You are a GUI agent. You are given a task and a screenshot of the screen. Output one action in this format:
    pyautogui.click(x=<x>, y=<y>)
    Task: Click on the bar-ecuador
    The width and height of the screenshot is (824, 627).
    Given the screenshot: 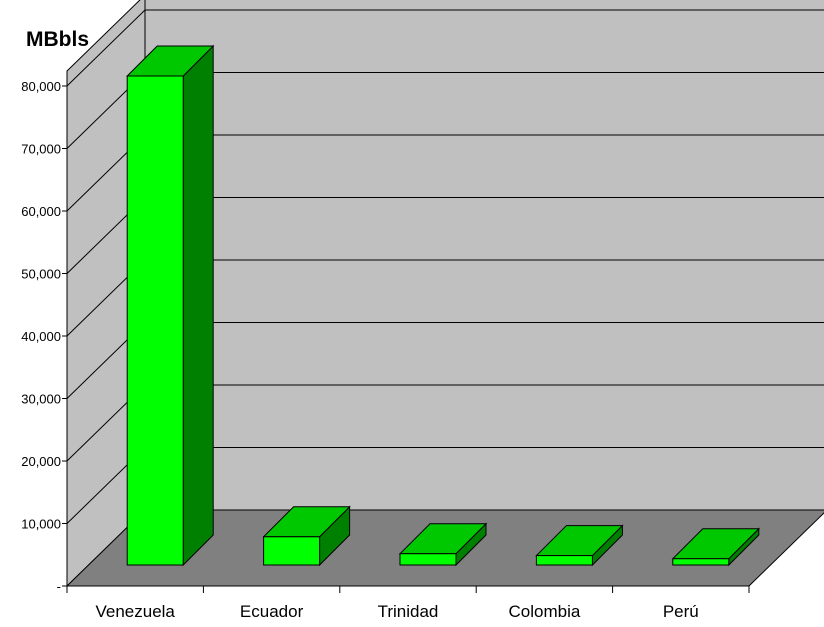 What is the action you would take?
    pyautogui.click(x=306, y=536)
    